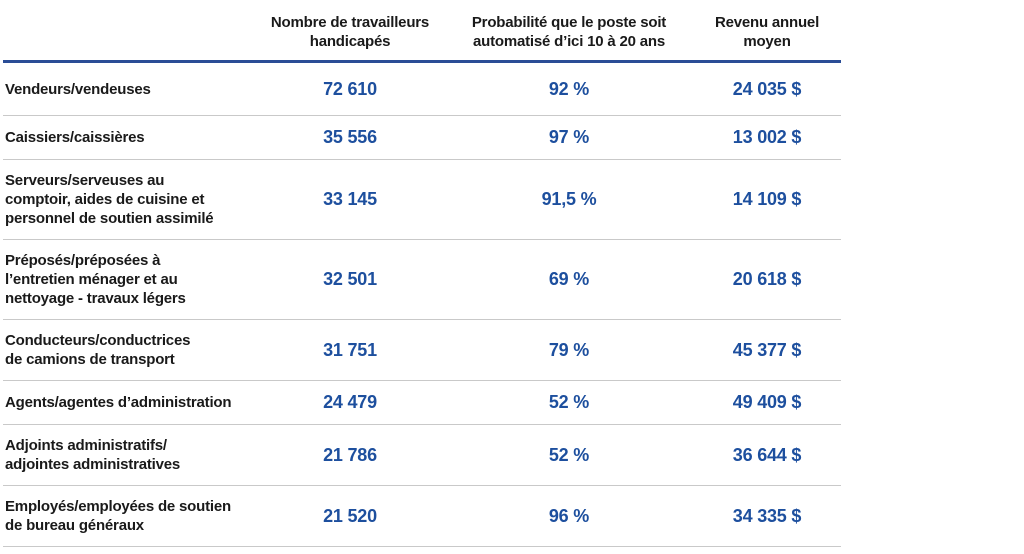 This screenshot has height=554, width=1024. Describe the element at coordinates (767, 32) in the screenshot. I see `column-header-income: Revenu annuel moyen` at that location.